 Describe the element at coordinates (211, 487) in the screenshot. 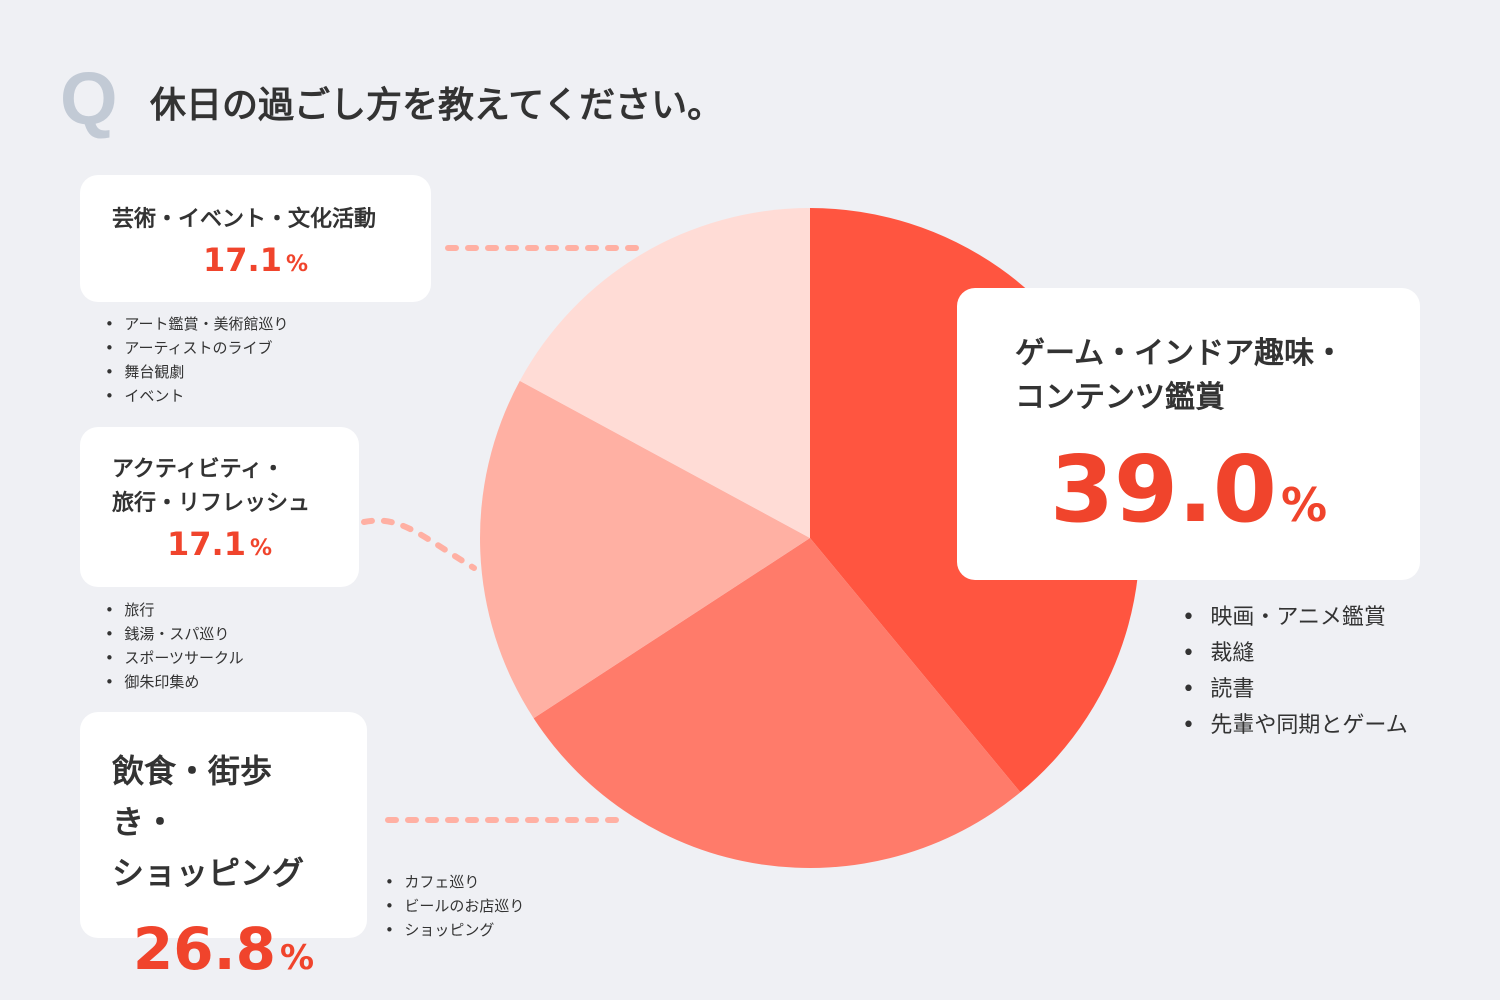

I see `category-label: アクティビティ・ 旅行・リフレッシュ` at that location.